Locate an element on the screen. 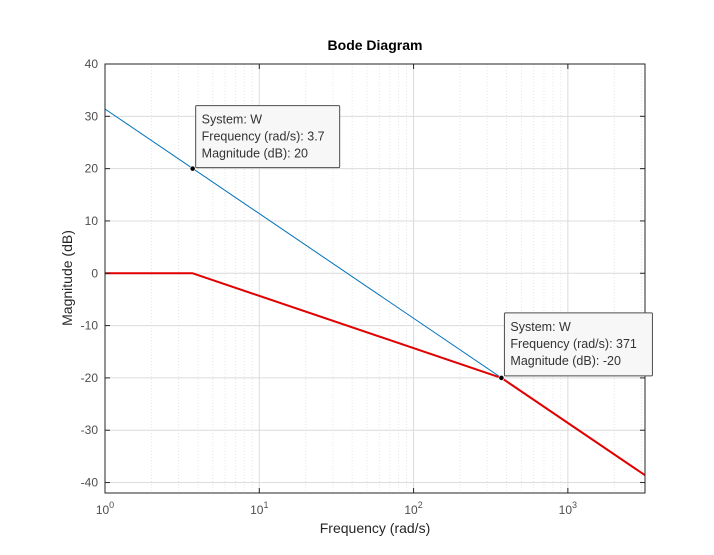 Image resolution: width=714 pixels, height=555 pixels. x-tick-label: 10⁰ is located at coordinates (105, 508).